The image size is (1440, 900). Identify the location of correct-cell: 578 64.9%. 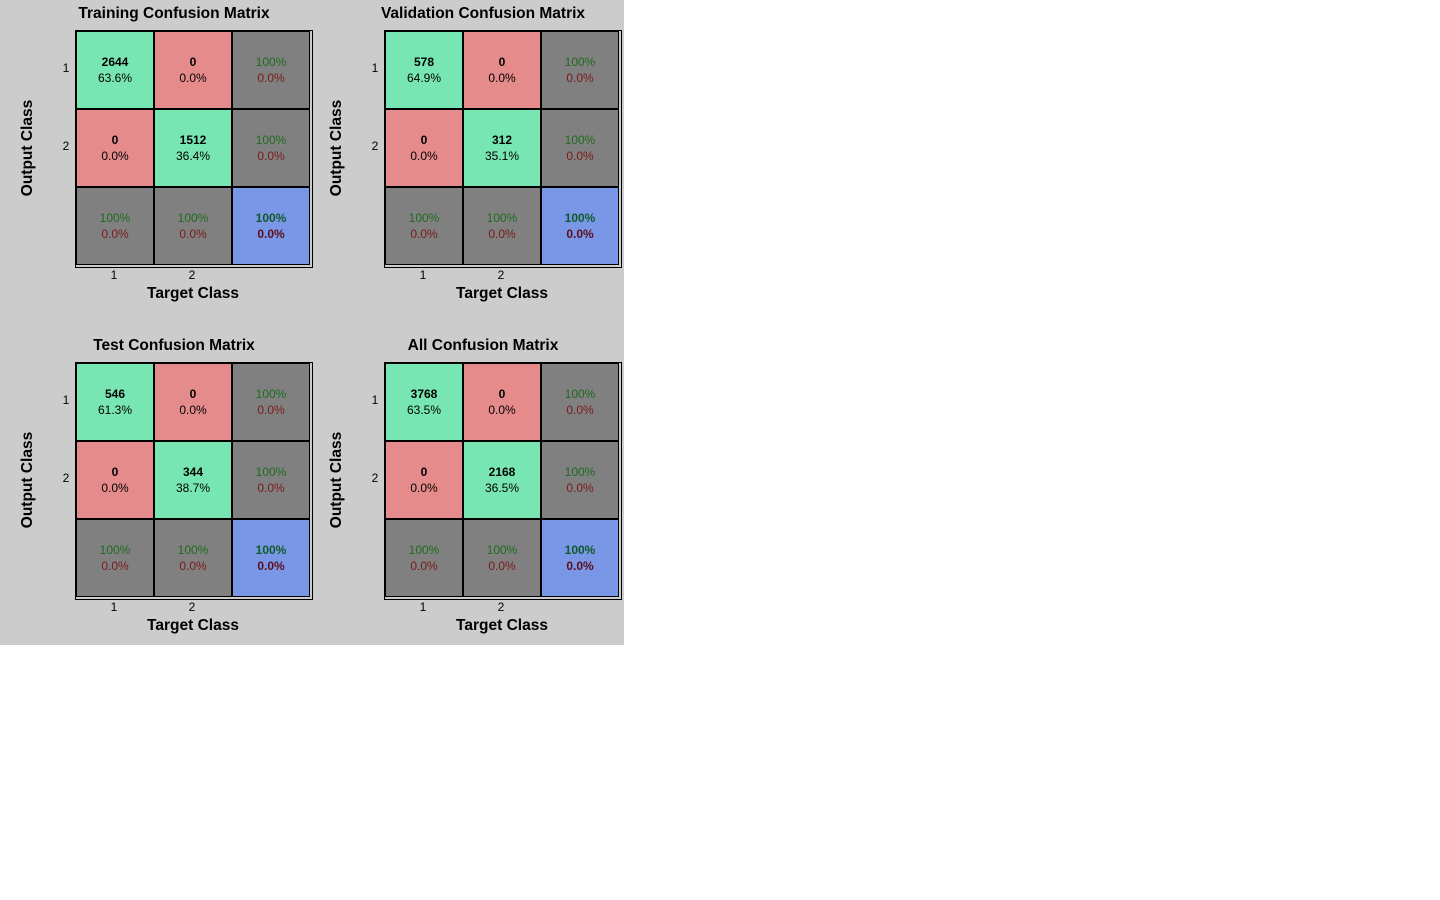
(424, 70).